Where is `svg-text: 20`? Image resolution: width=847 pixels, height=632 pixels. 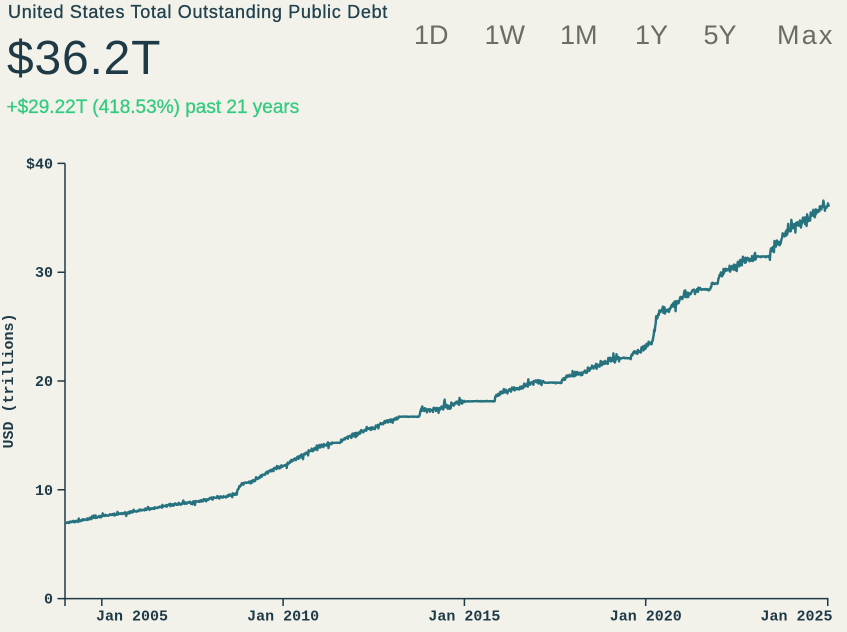 svg-text: 20 is located at coordinates (44, 382).